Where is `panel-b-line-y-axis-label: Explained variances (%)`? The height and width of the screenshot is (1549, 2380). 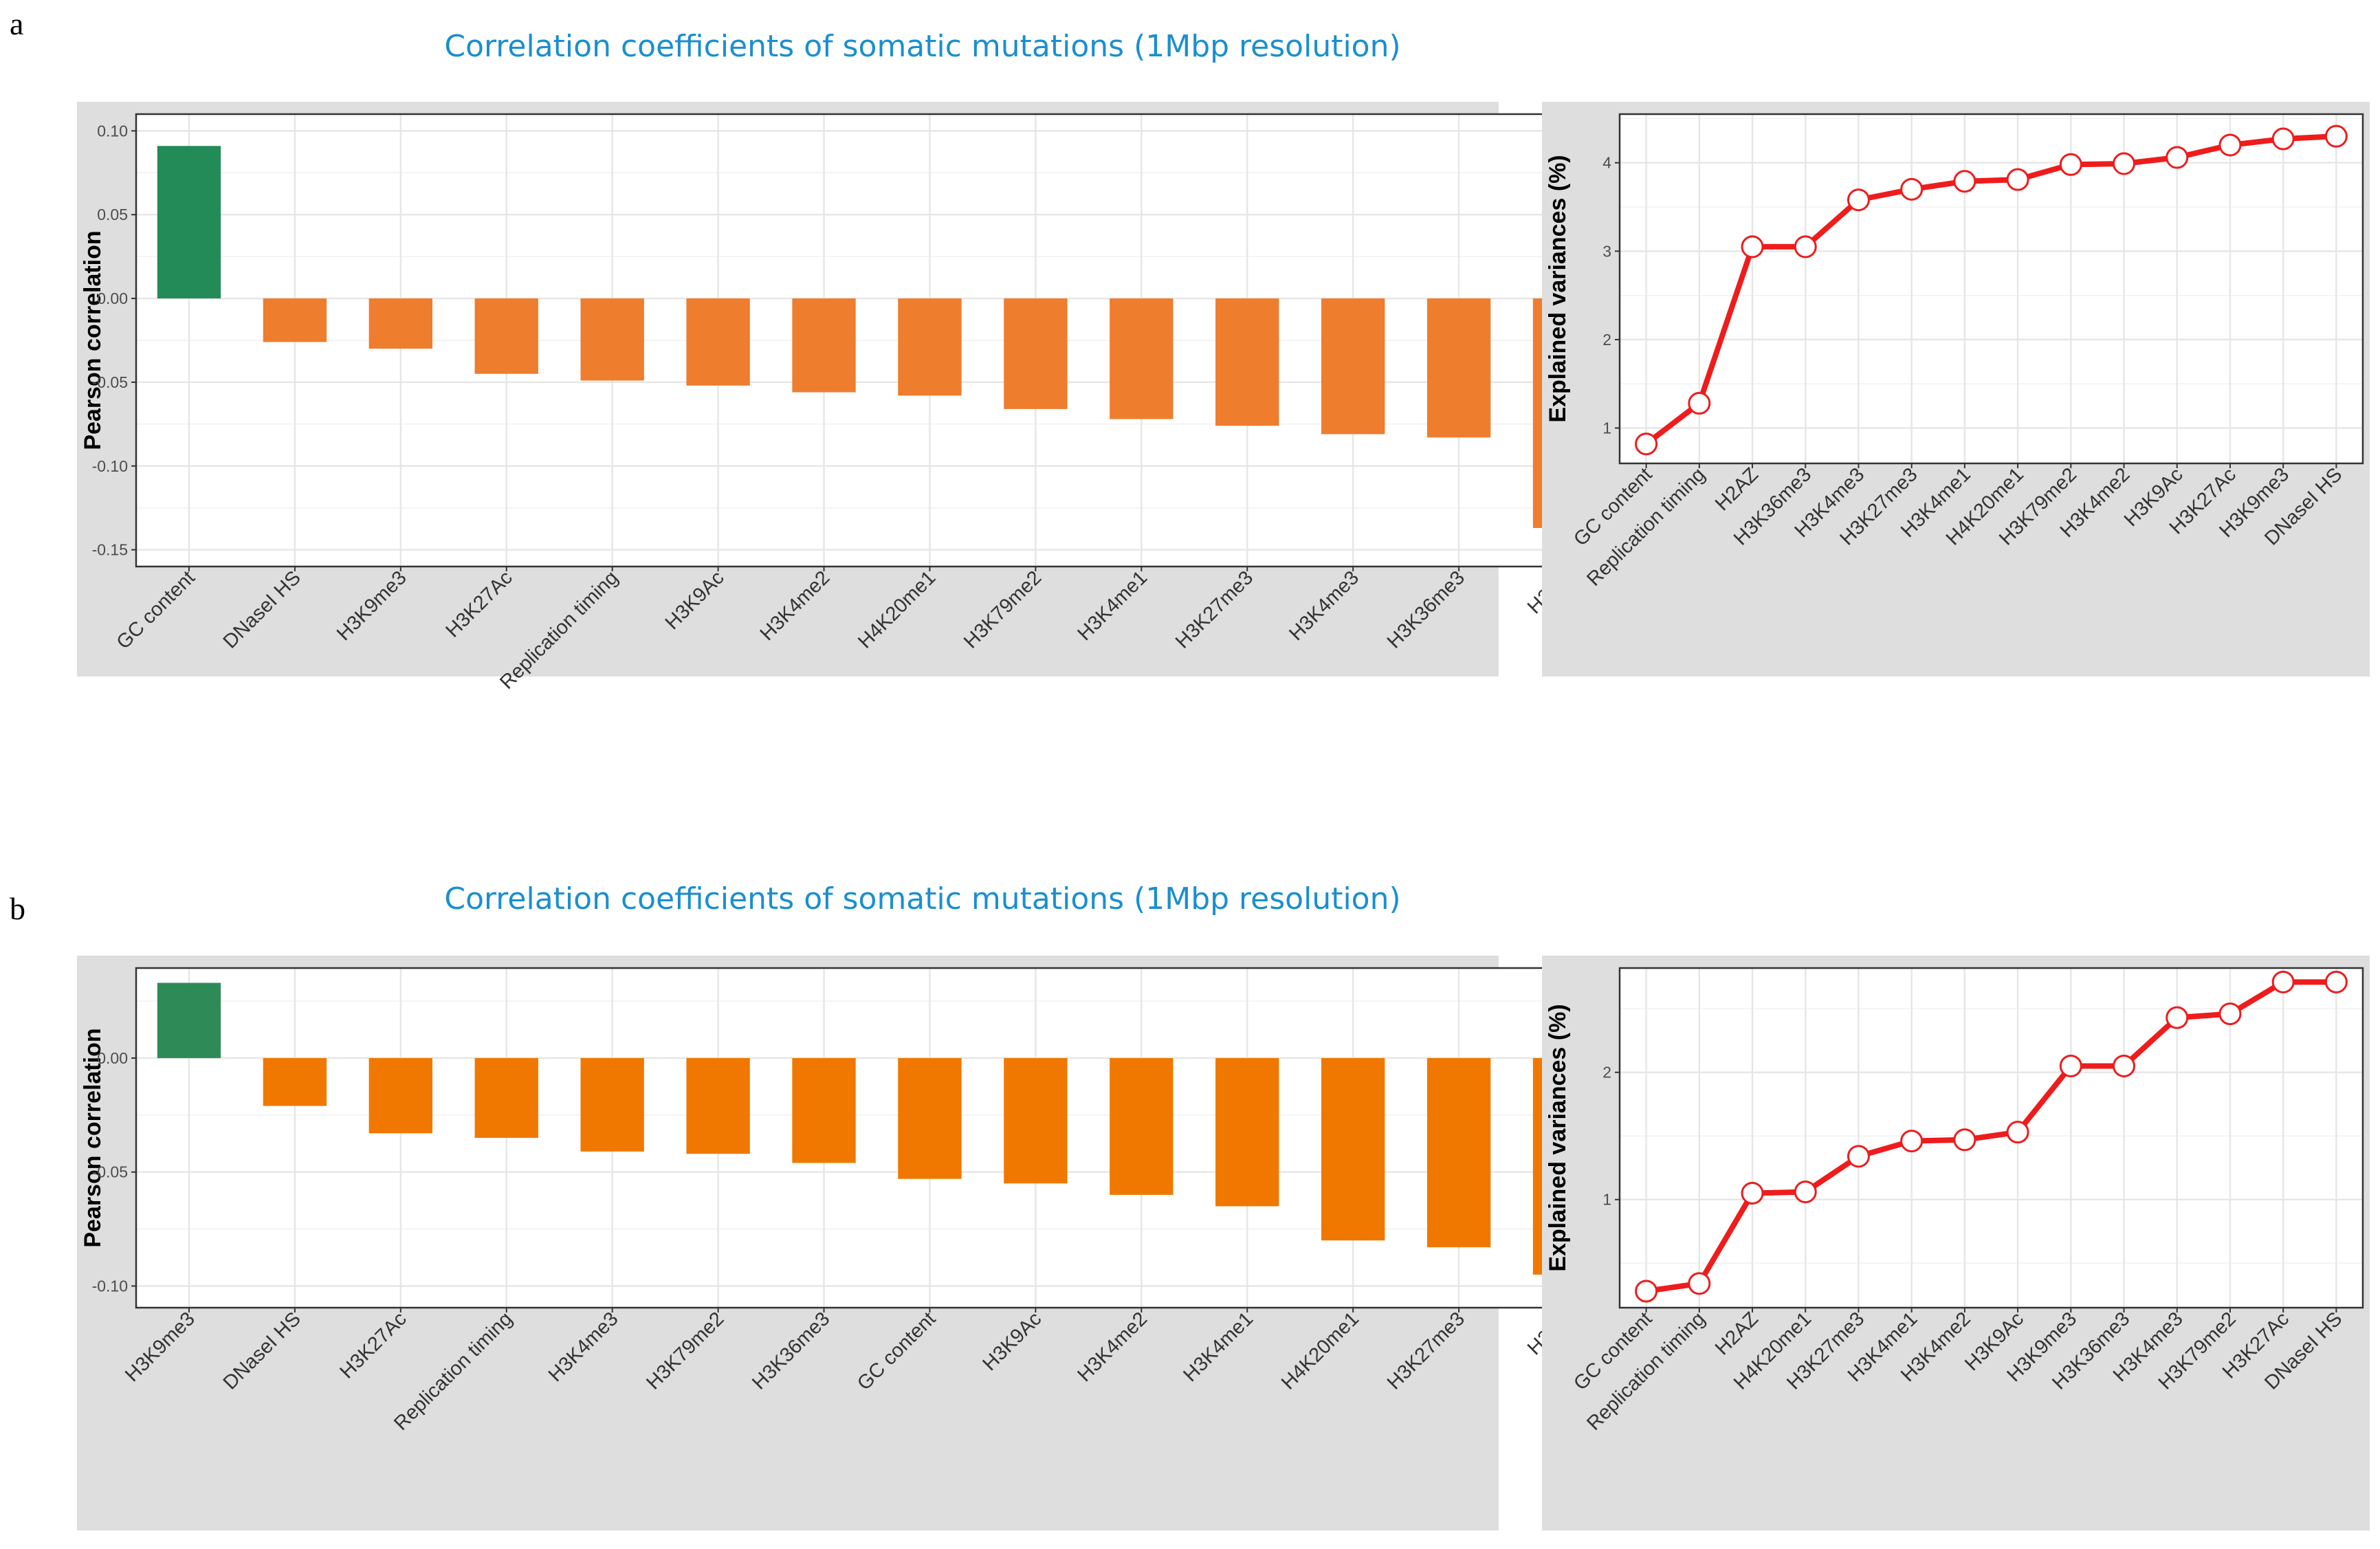
panel-b-line-y-axis-label: Explained variances (%) is located at coordinates (1558, 1137).